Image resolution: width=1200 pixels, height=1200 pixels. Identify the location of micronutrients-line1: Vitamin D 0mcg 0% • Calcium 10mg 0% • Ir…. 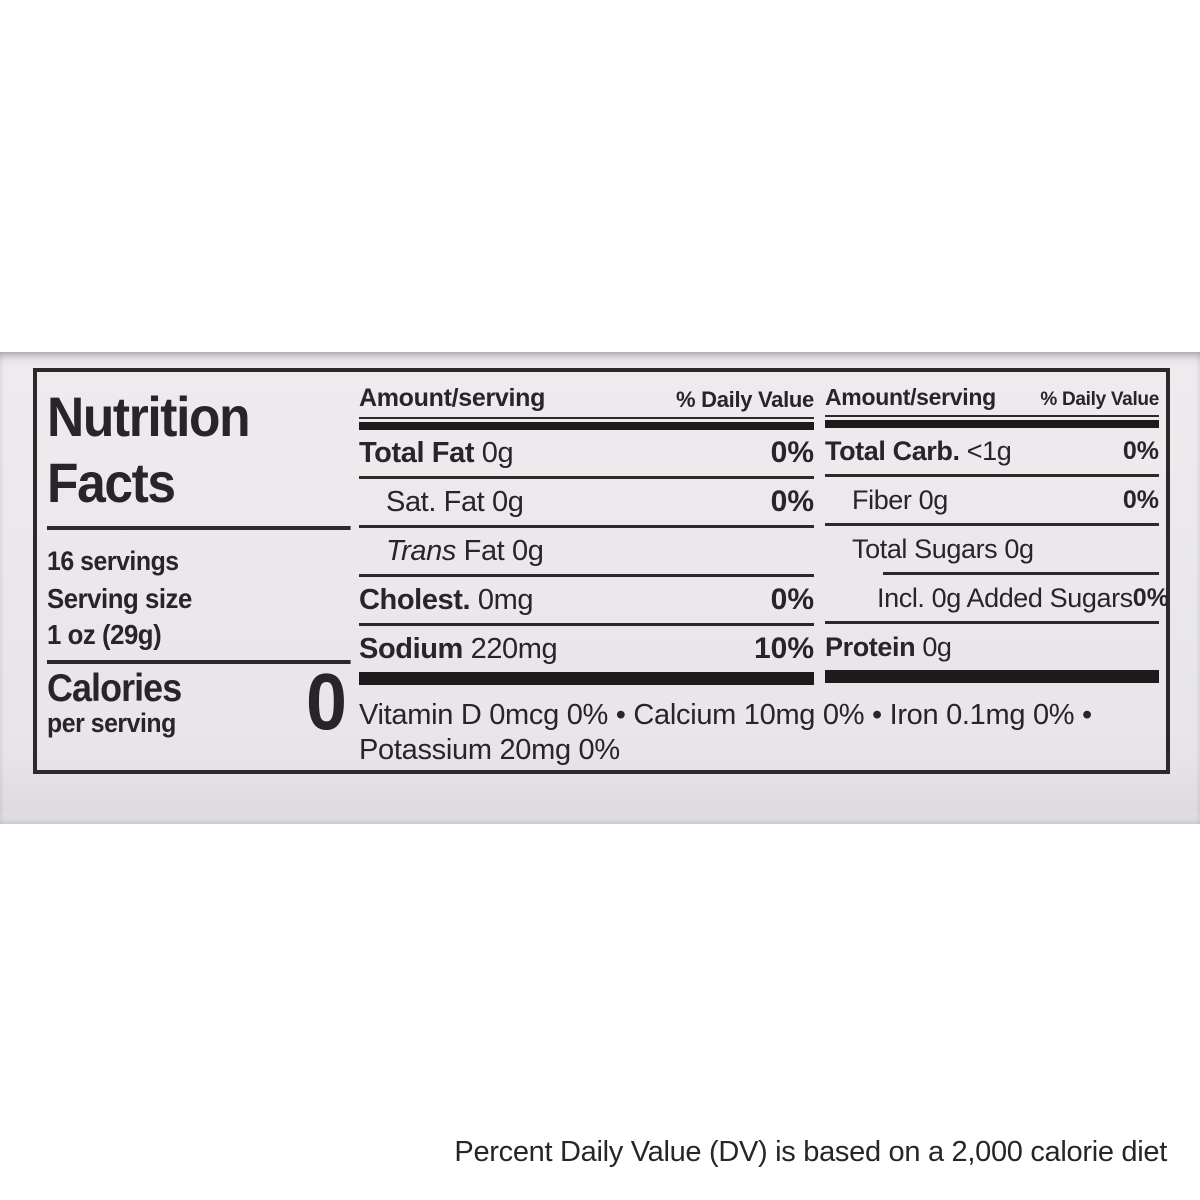
(725, 715).